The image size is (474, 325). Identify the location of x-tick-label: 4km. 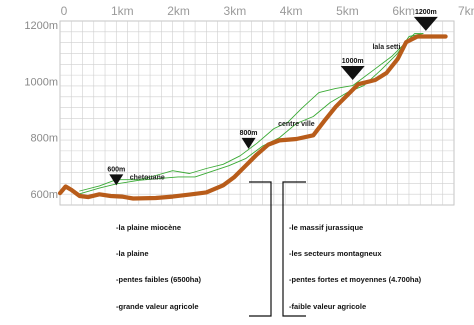
(291, 11).